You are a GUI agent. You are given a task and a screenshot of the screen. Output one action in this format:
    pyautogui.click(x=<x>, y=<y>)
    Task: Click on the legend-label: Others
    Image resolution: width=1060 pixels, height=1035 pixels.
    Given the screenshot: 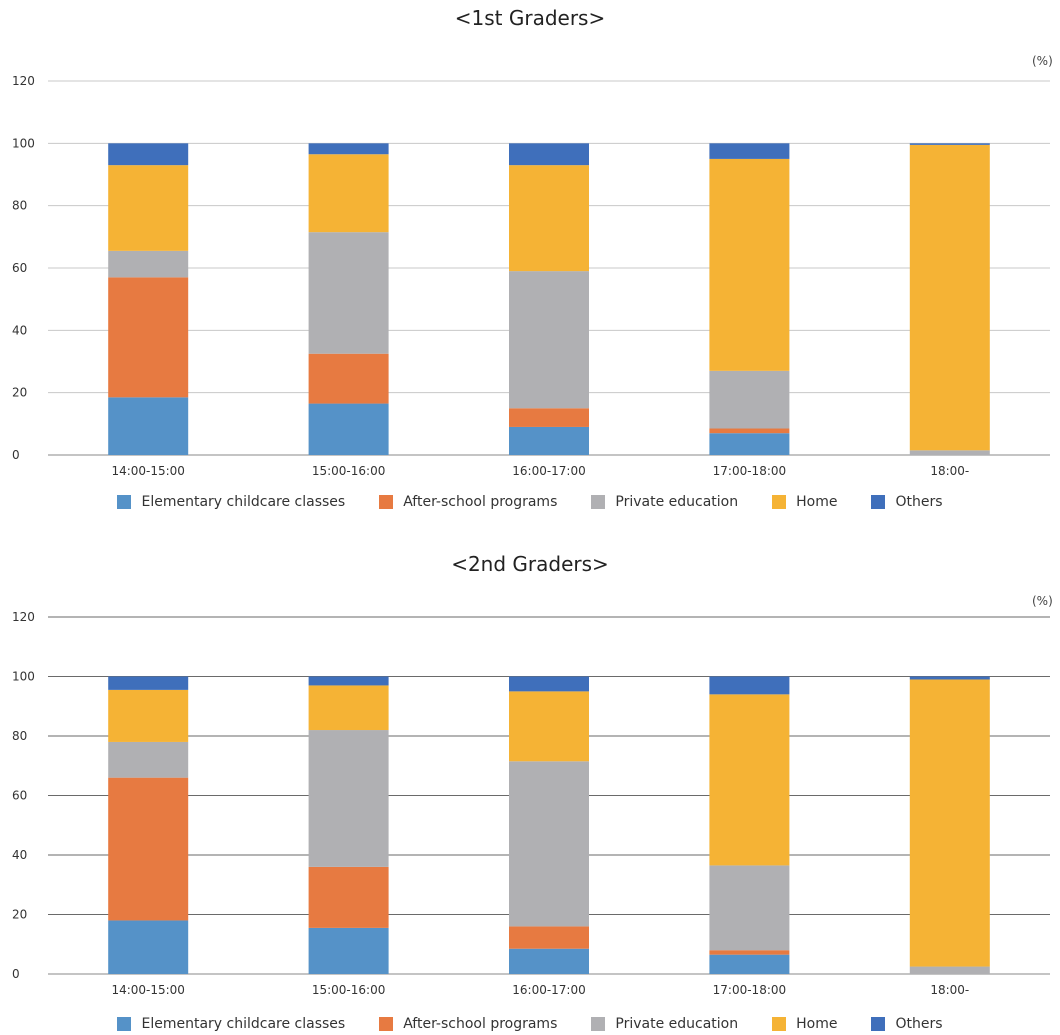 What is the action you would take?
    pyautogui.click(x=919, y=1024)
    